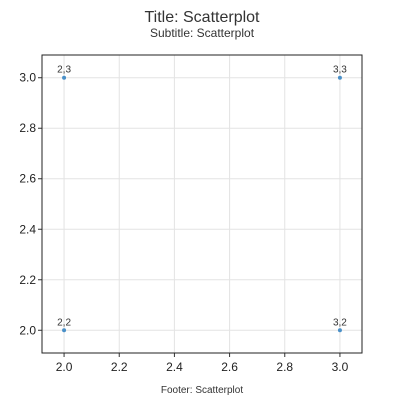  I want to click on x-tick-label: 2.8, so click(284, 367).